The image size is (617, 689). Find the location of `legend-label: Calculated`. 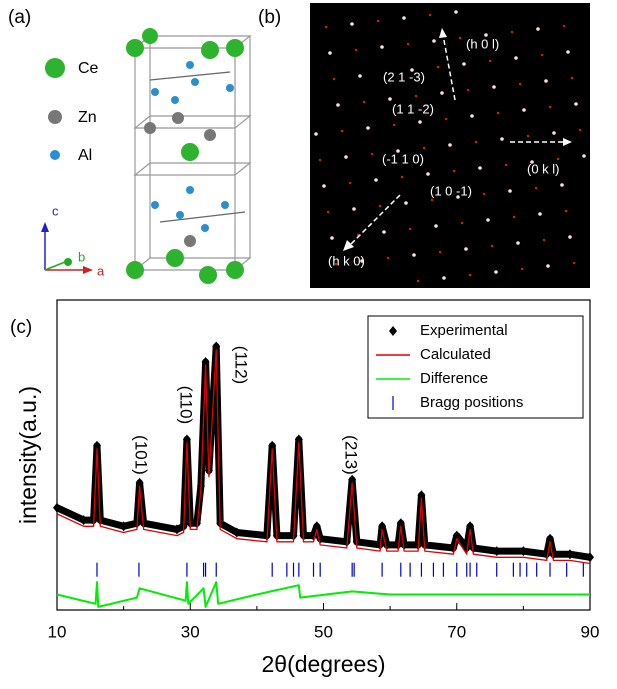

legend-label: Calculated is located at coordinates (455, 354).